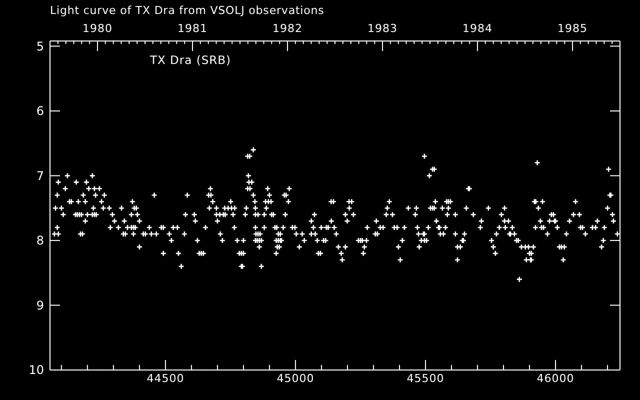 The width and height of the screenshot is (640, 400). Describe the element at coordinates (187, 10) in the screenshot. I see `chart-title: Light curve of TX Dra from VSOLJ observations` at that location.